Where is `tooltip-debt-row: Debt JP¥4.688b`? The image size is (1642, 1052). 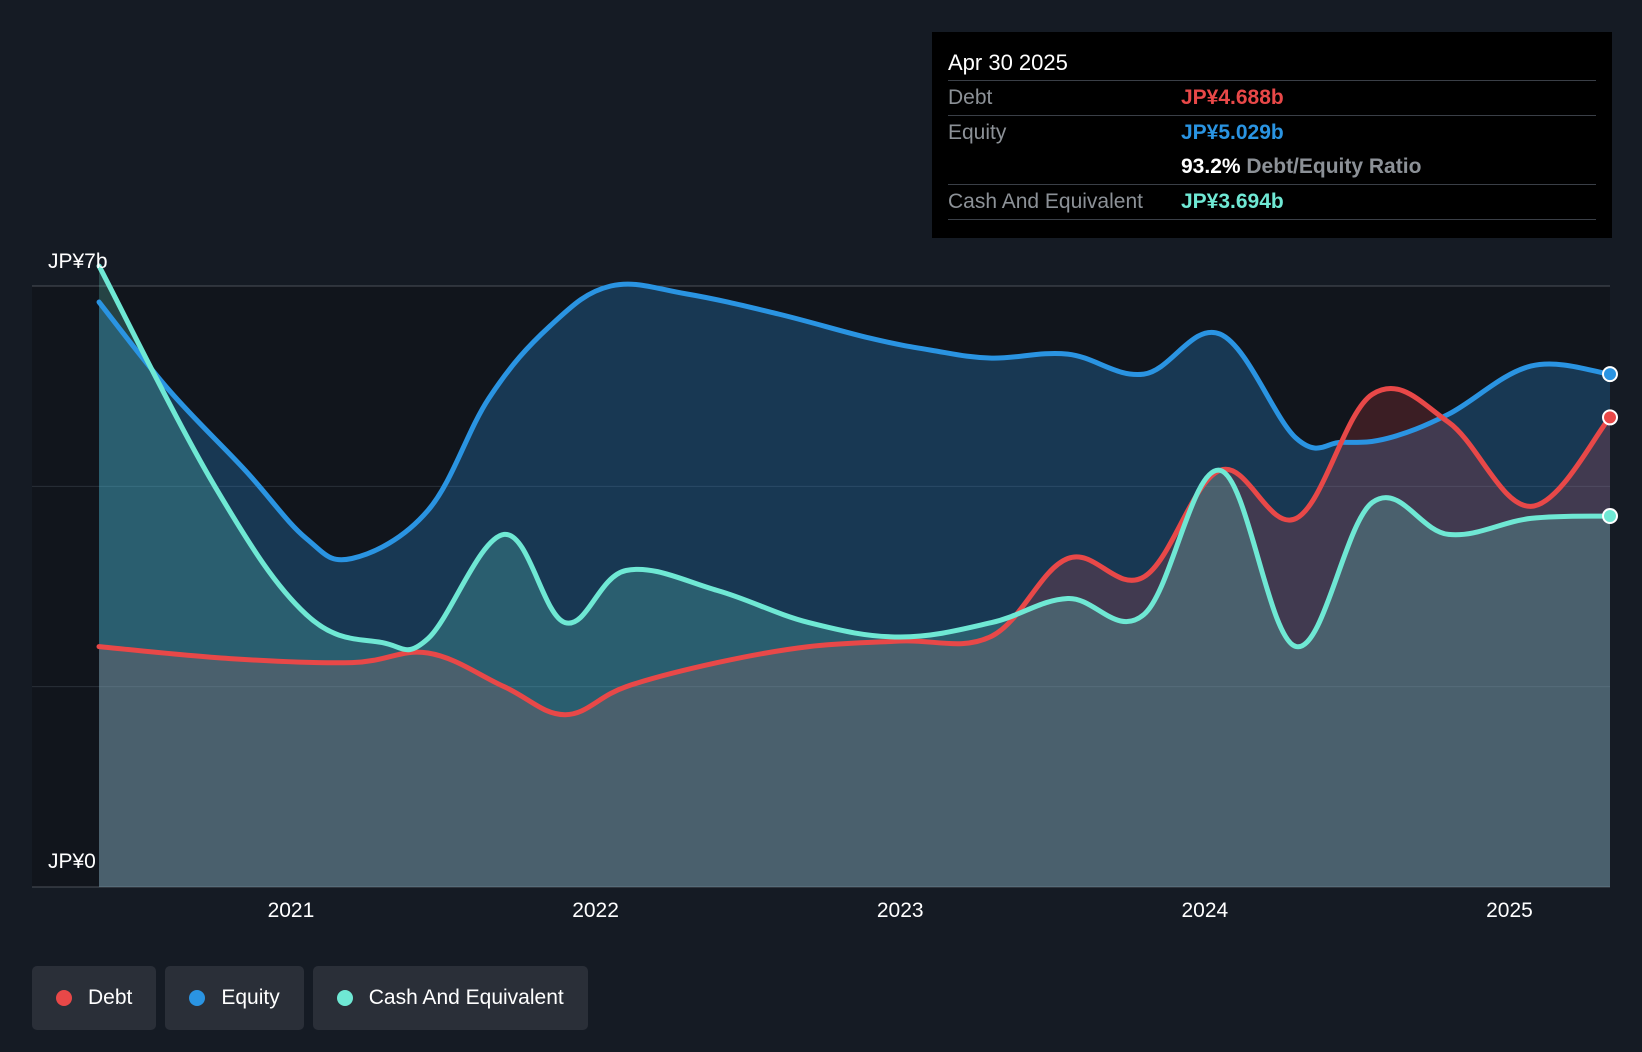 tooltip-debt-row: Debt JP¥4.688b is located at coordinates (1272, 98).